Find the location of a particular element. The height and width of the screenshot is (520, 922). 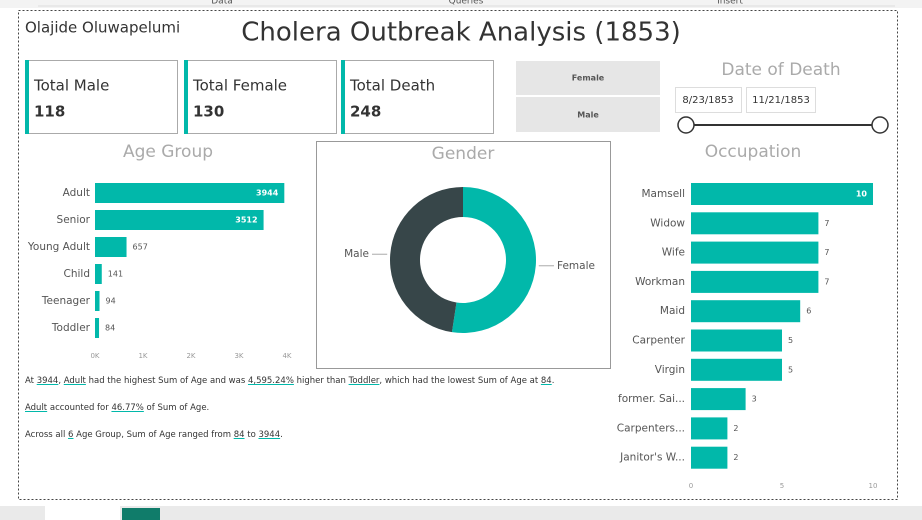

narrative-value: Toddler is located at coordinates (364, 381).